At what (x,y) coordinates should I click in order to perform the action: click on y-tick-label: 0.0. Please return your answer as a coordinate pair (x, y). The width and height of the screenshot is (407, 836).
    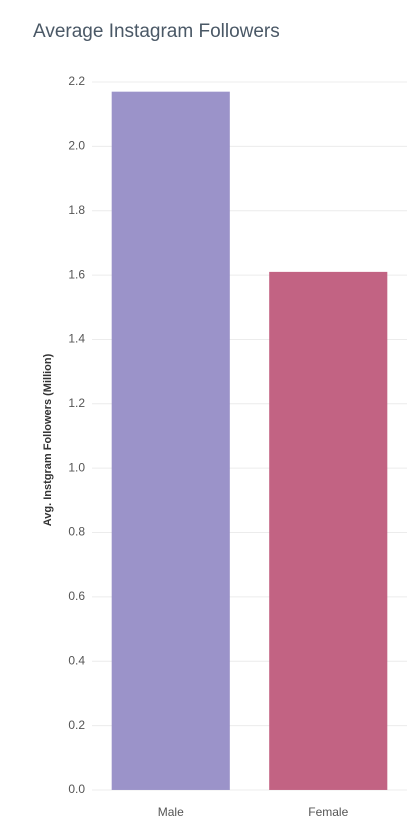
    Looking at the image, I should click on (76, 789).